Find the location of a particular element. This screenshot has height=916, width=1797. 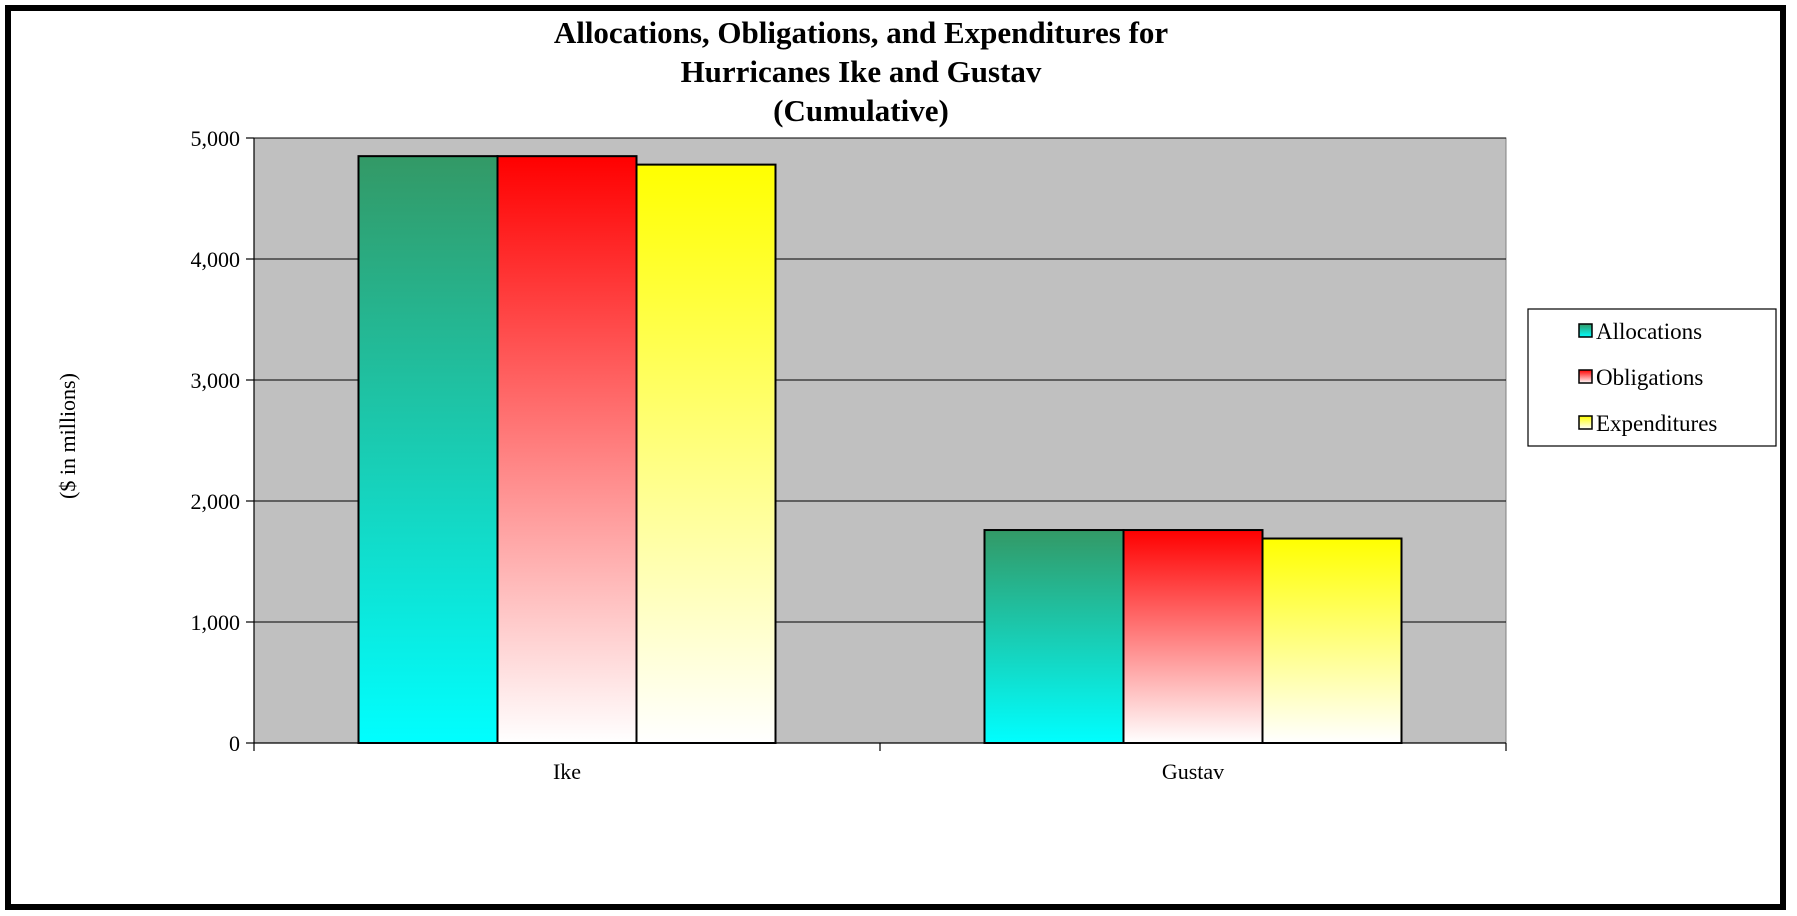

bar-allocations-ike is located at coordinates (428, 449).